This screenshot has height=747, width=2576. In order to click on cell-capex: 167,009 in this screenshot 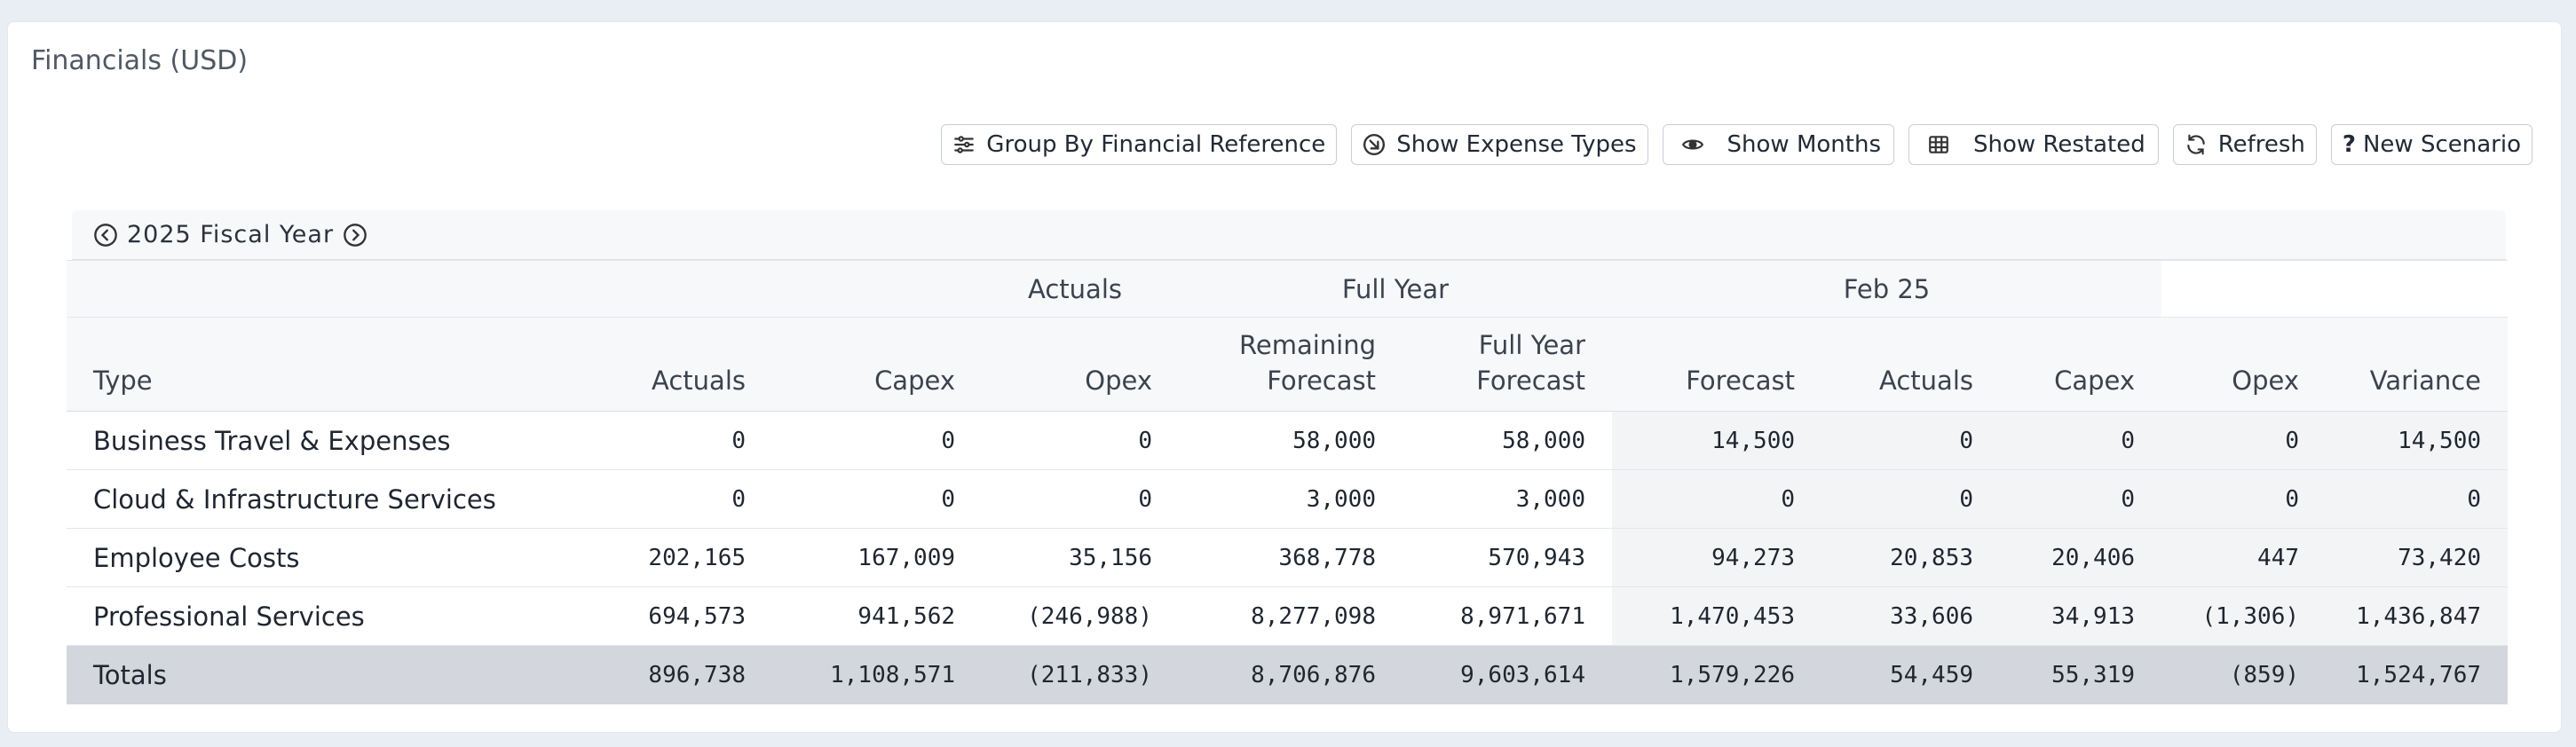, I will do `click(877, 557)`.